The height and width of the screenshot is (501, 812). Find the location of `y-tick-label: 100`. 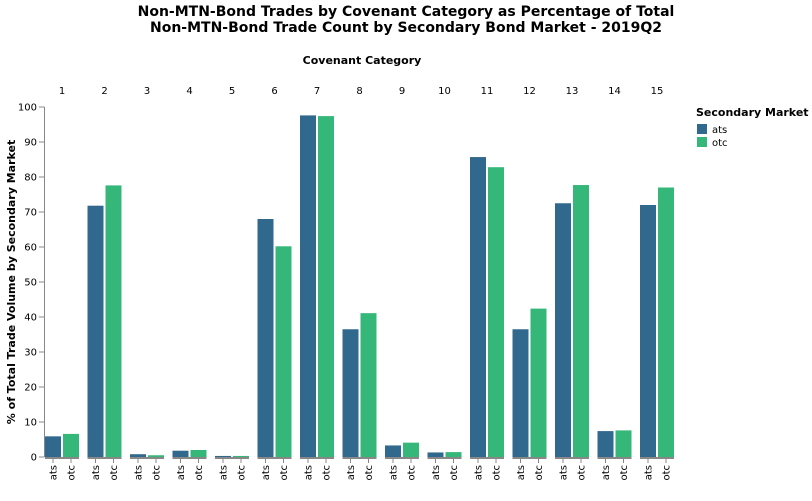

y-tick-label: 100 is located at coordinates (27, 108).